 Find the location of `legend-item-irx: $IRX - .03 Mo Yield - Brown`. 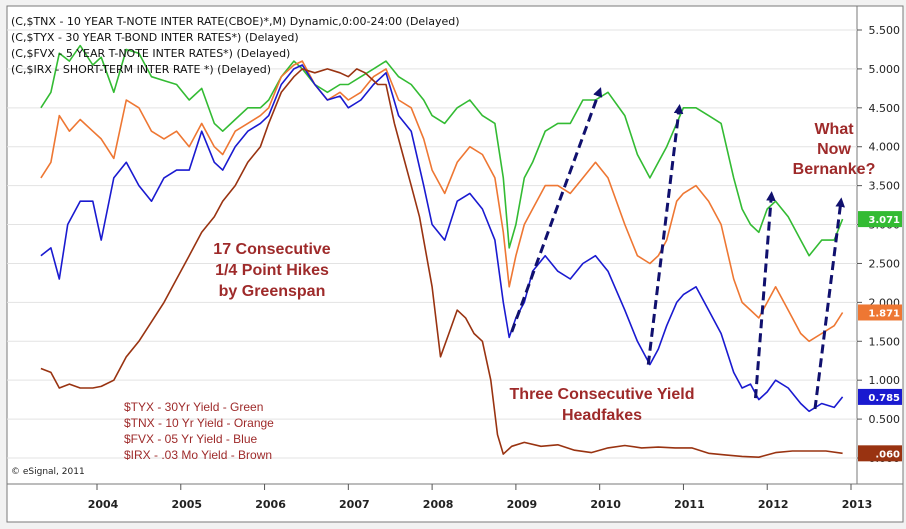

legend-item-irx: $IRX - .03 Mo Yield - Brown is located at coordinates (198, 455).